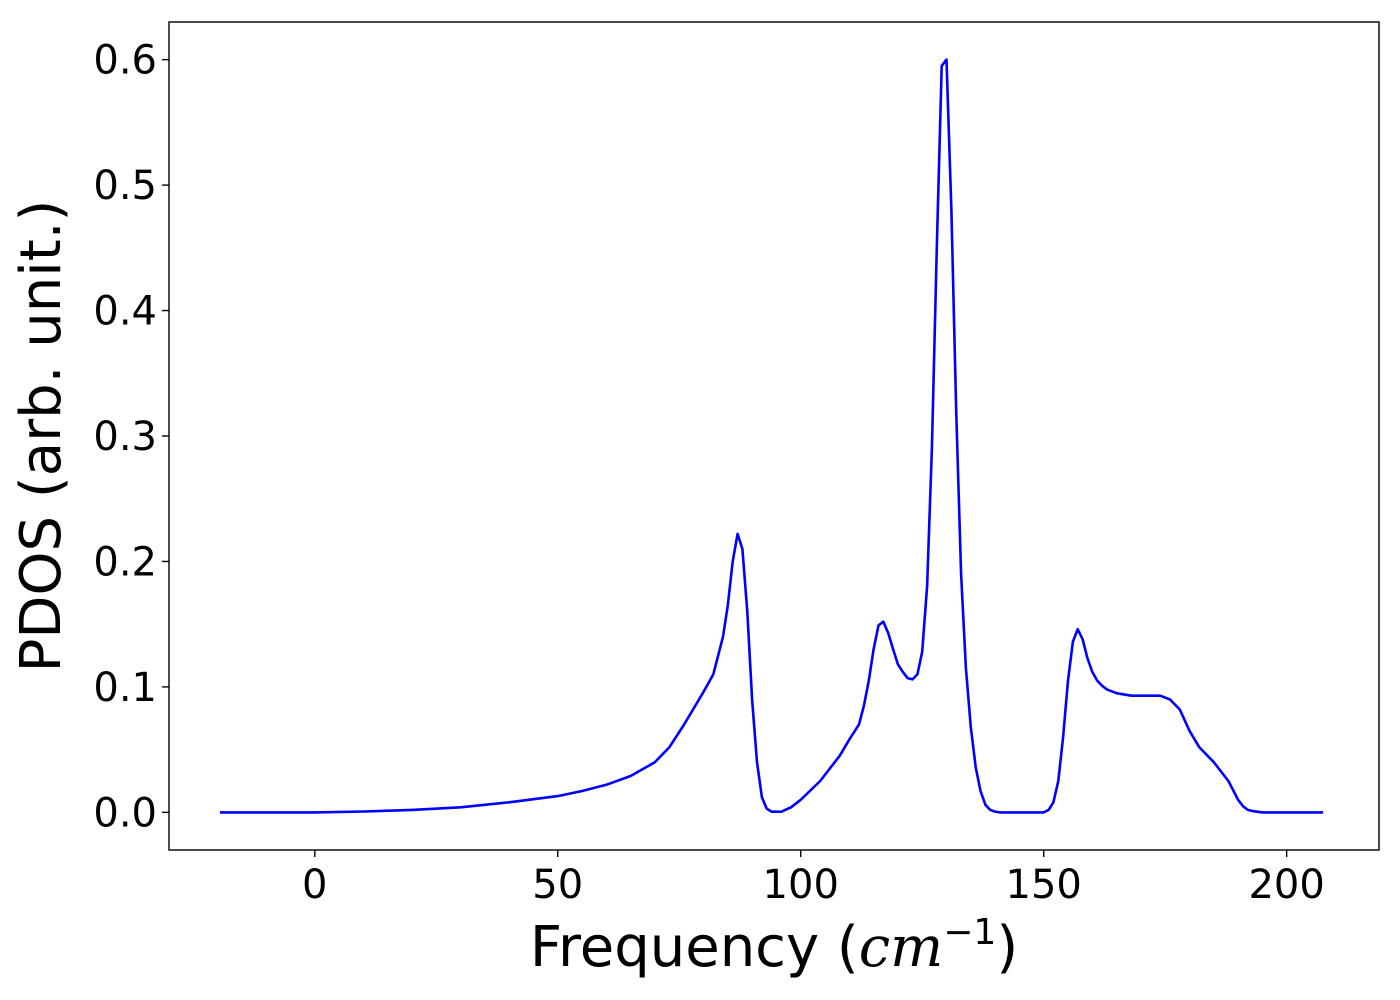  I want to click on y-axis-ticks: 0.0 0.1 0.2 0.3 0.4 0.5 0.6, so click(131, 437).